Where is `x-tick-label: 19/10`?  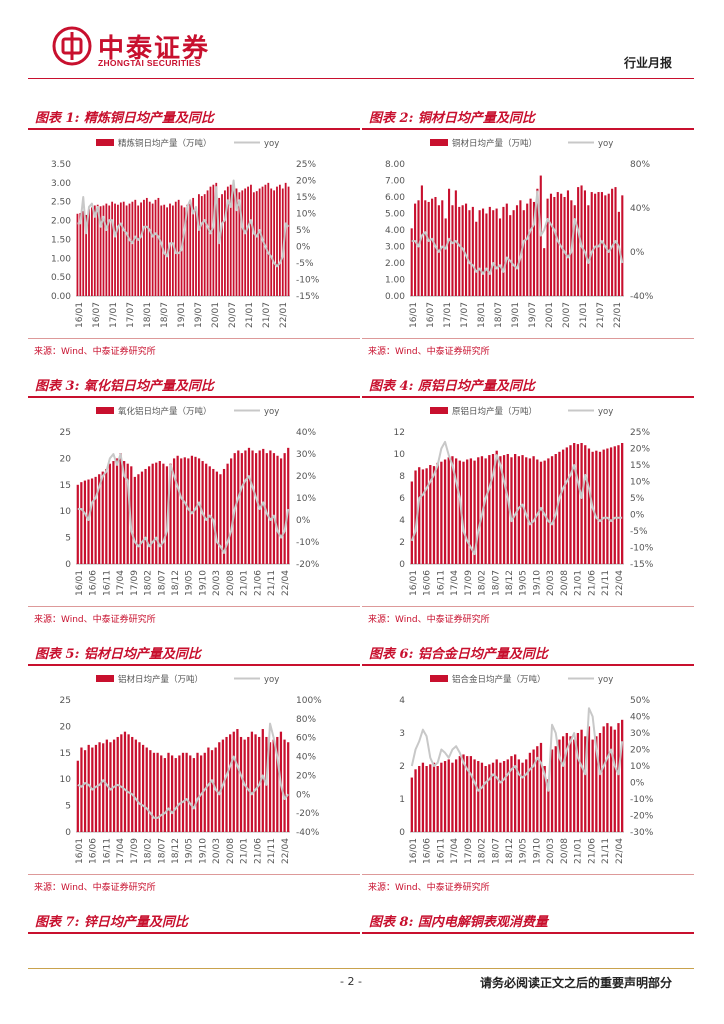
x-tick-label: 19/10 is located at coordinates (204, 583).